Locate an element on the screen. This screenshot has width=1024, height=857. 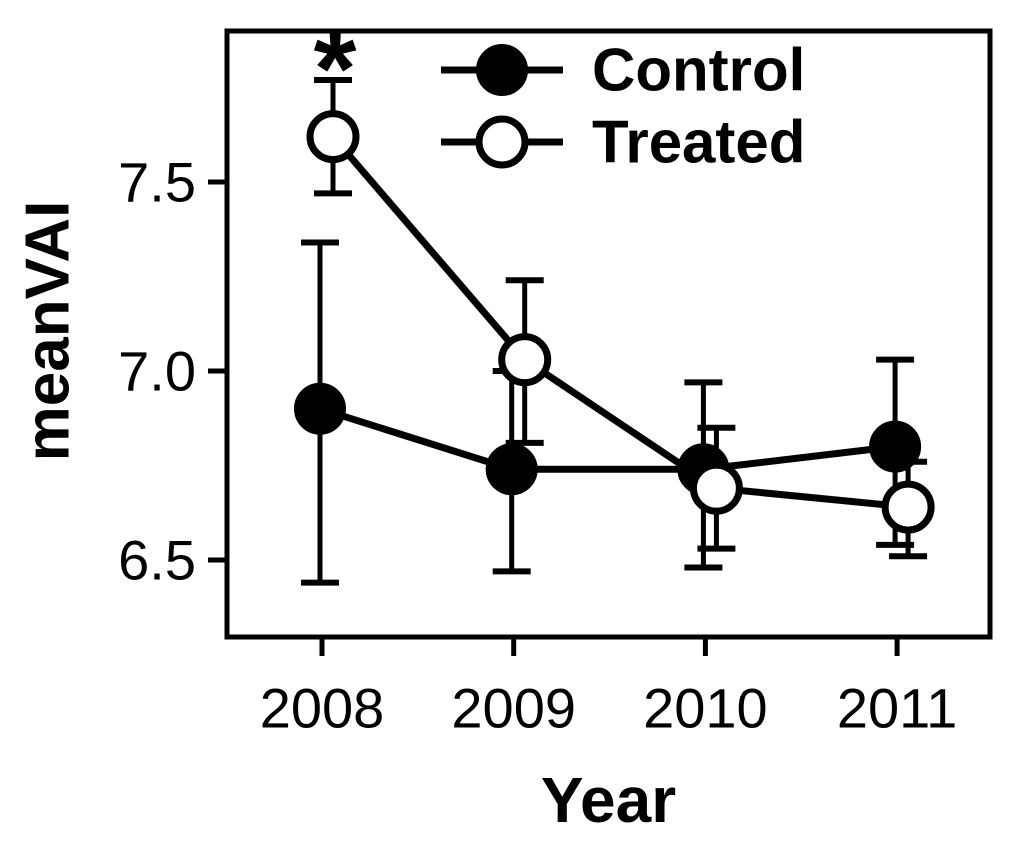
legend-label-control: Control is located at coordinates (698, 70).